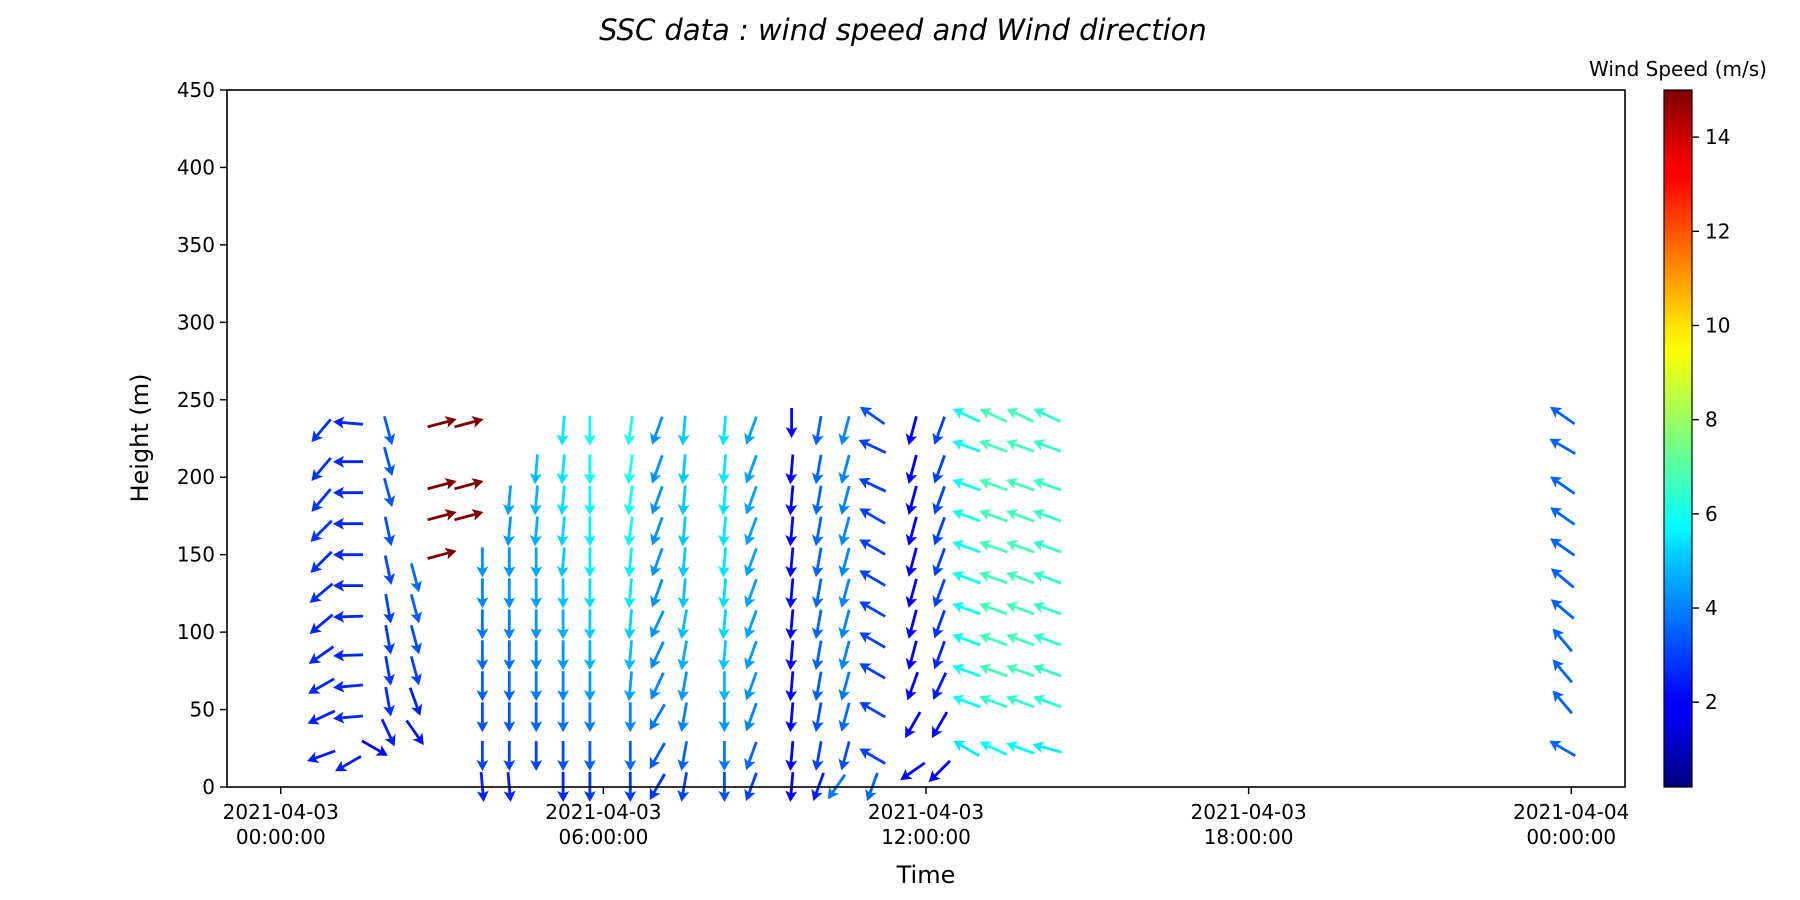  What do you see at coordinates (196, 245) in the screenshot?
I see `y-tick-label: 350` at bounding box center [196, 245].